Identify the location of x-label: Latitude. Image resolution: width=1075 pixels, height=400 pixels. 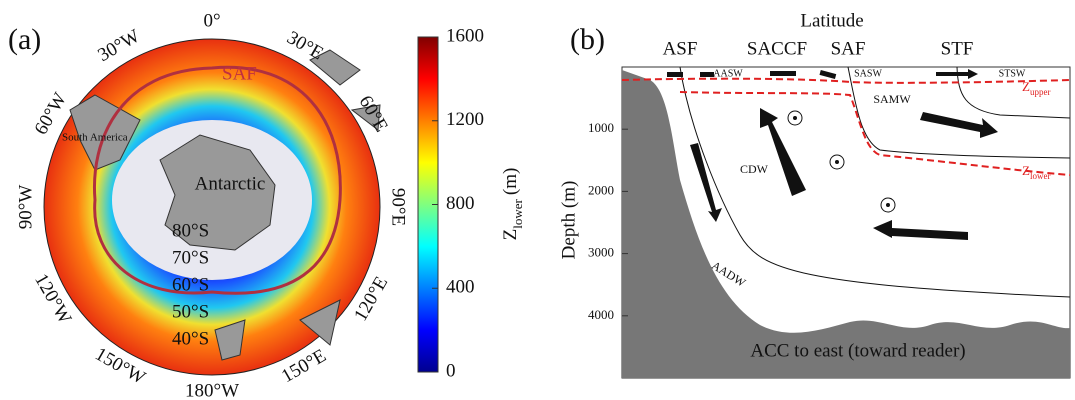
(831, 20).